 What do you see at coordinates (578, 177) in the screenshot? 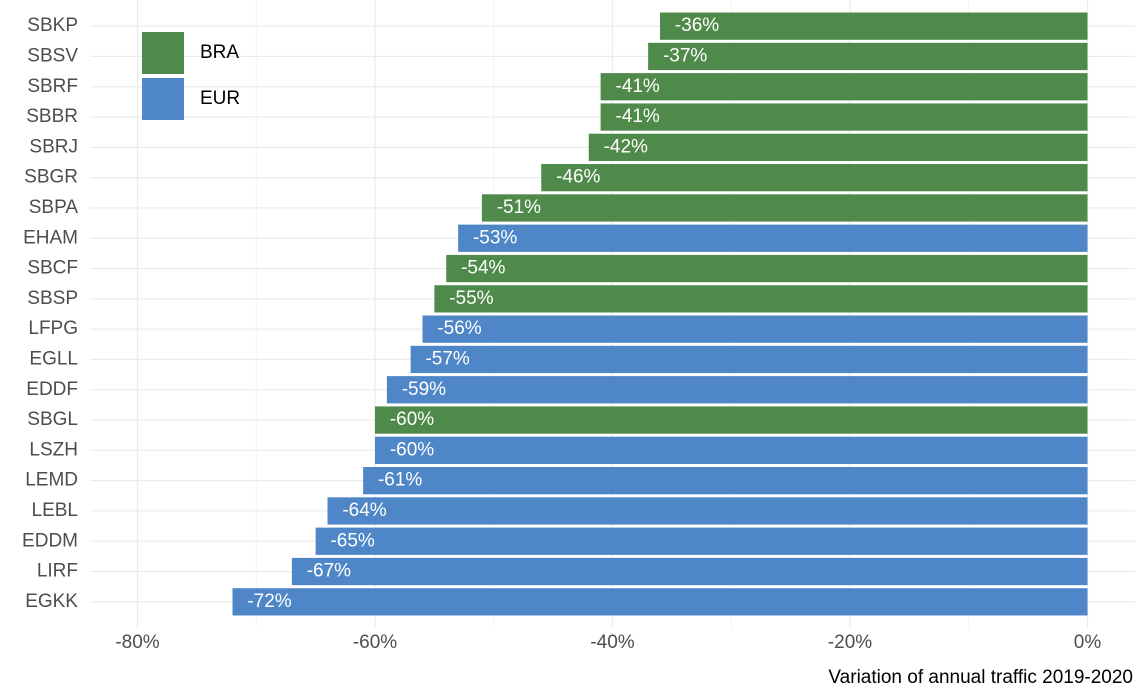
I see `bar-value-label: -46%` at bounding box center [578, 177].